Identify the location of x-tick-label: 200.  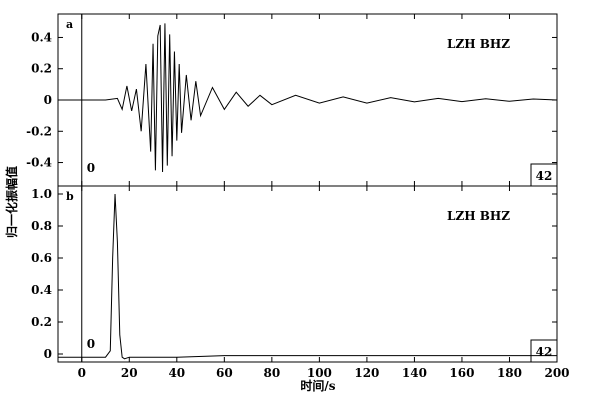
(556, 373).